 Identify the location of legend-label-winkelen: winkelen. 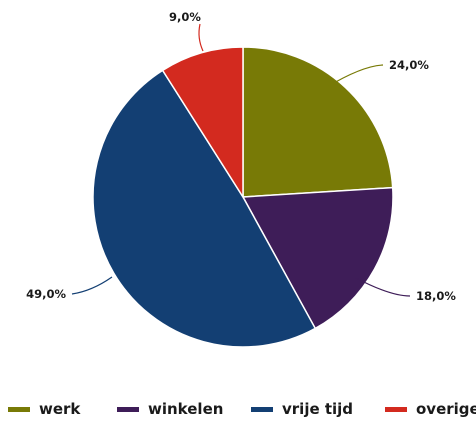
(186, 409).